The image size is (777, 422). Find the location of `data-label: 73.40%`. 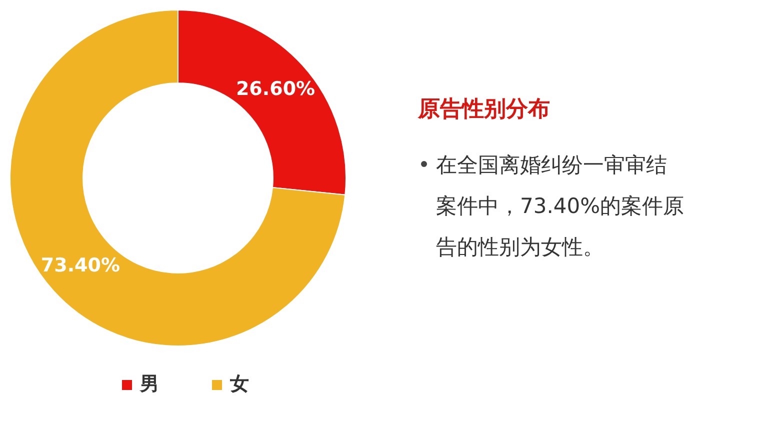

data-label: 73.40% is located at coordinates (80, 265).